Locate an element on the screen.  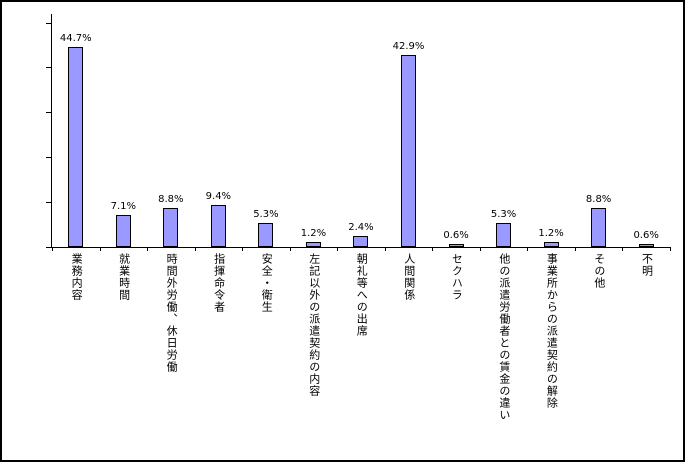
category-label-text: 左記以外の派遣契約の内容 is located at coordinates (314, 325).